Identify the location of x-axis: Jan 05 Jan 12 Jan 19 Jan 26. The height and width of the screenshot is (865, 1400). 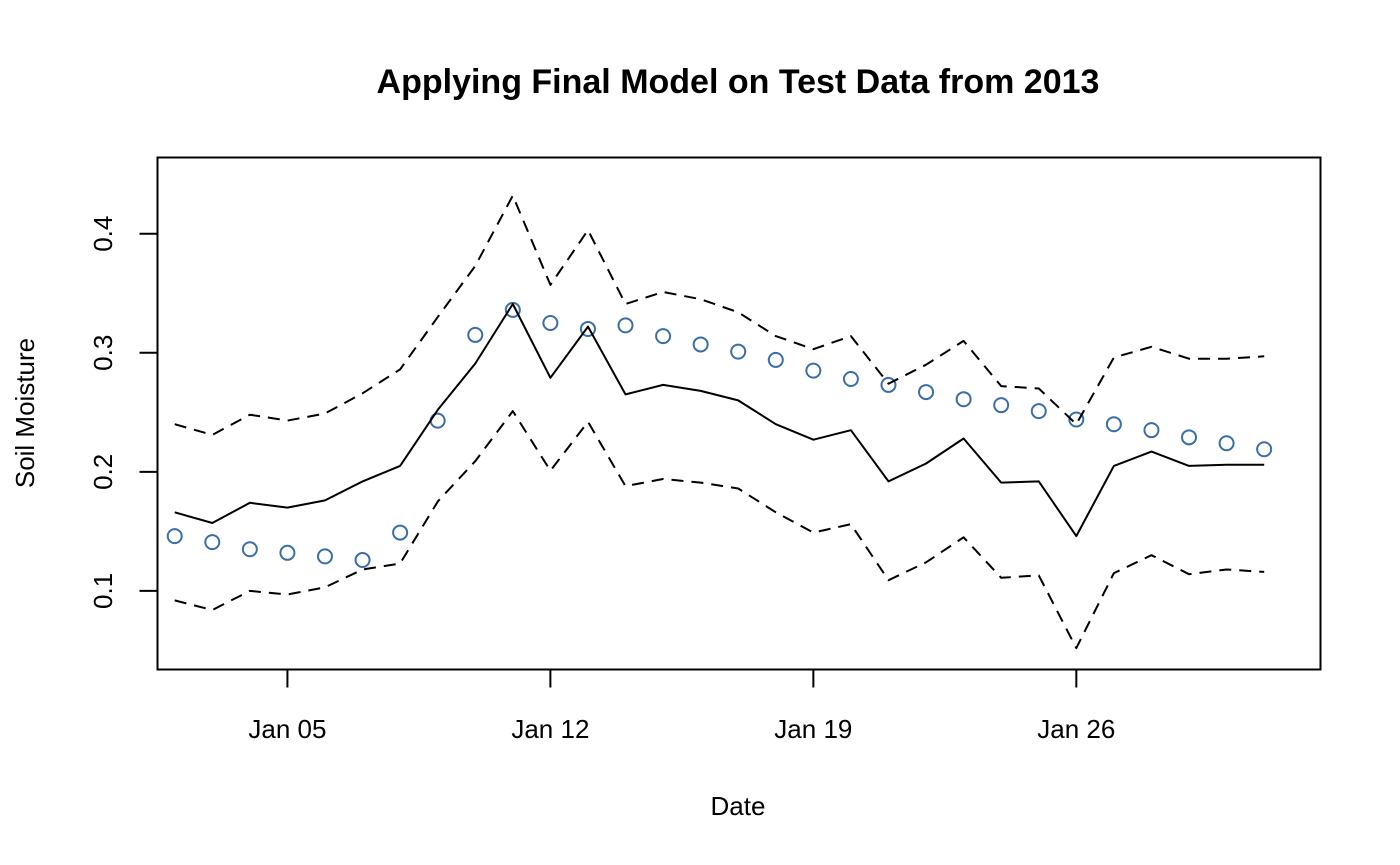
(681, 706).